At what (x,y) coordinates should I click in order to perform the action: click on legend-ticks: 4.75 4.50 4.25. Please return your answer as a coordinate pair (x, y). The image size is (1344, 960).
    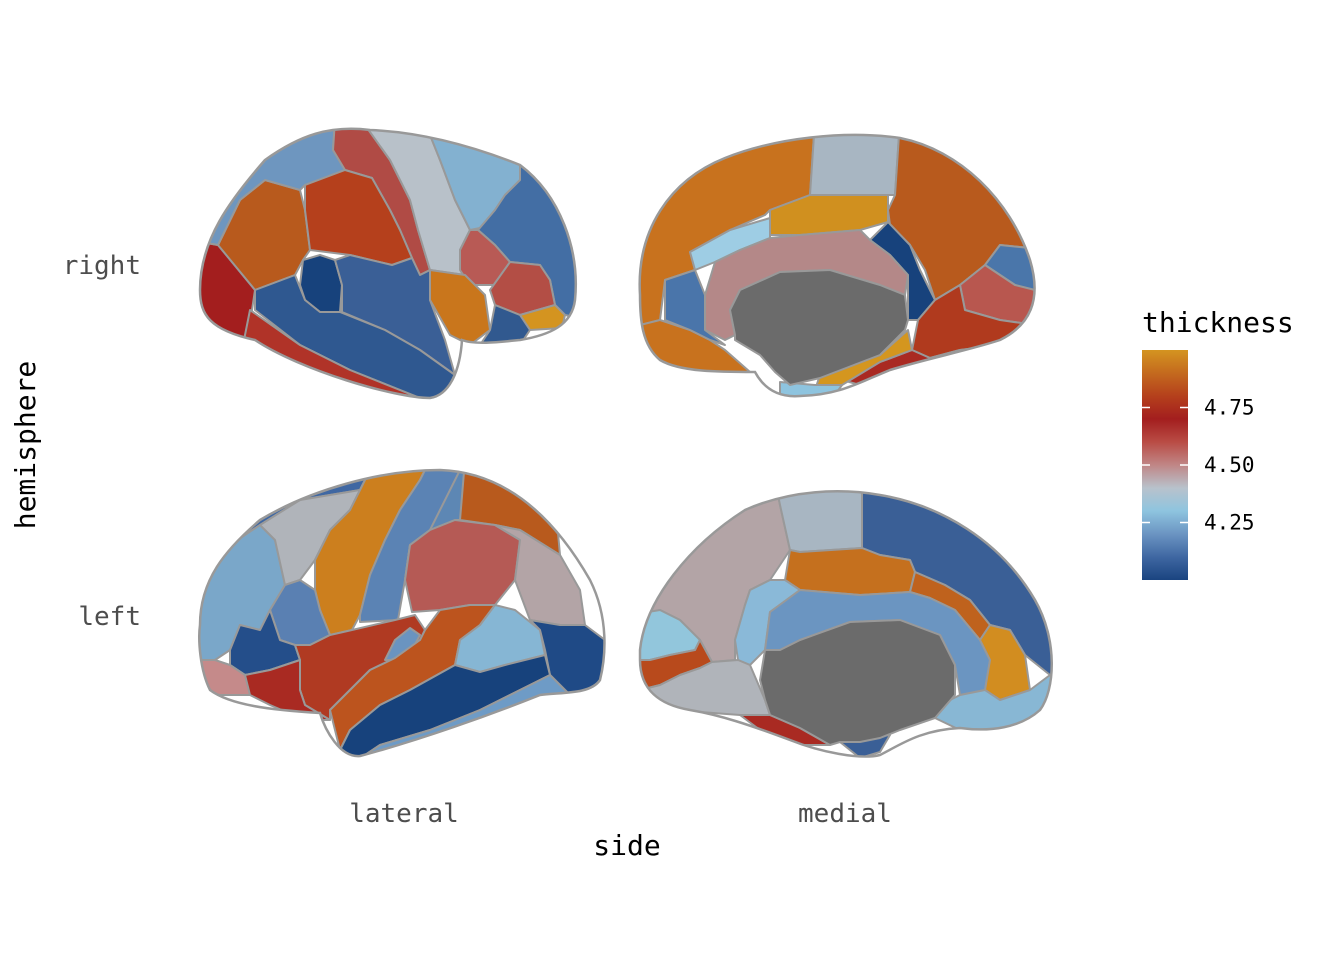
    Looking at the image, I should click on (1198, 465).